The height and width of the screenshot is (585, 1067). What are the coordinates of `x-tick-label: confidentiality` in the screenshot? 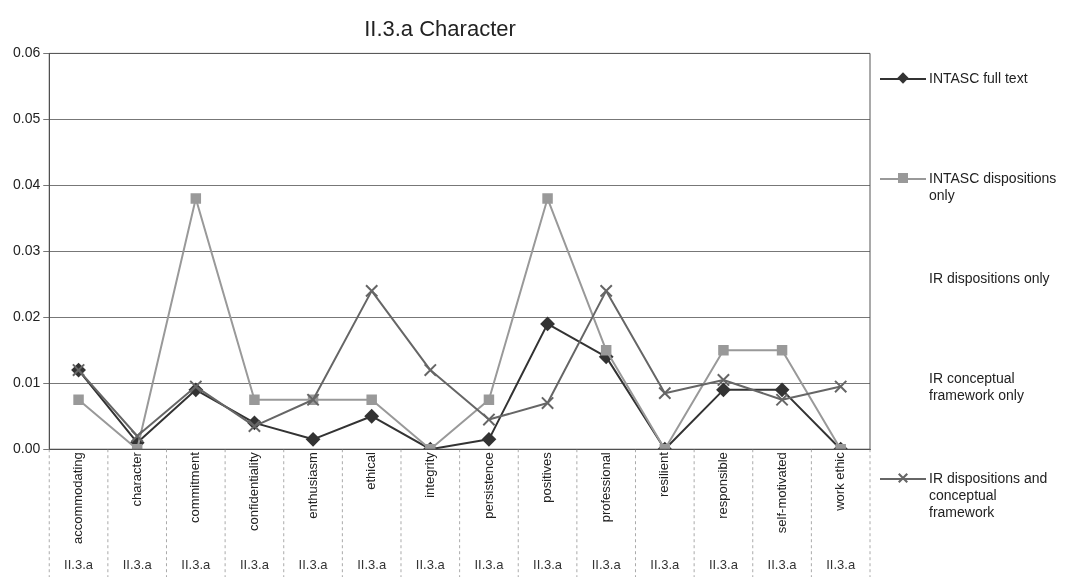 It's located at (254, 491).